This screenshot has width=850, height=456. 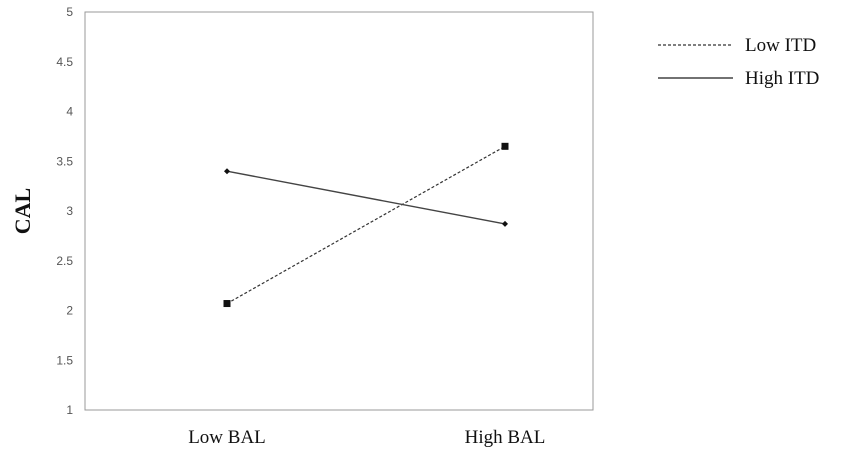 What do you see at coordinates (69, 410) in the screenshot?
I see `y-tick-label: 1` at bounding box center [69, 410].